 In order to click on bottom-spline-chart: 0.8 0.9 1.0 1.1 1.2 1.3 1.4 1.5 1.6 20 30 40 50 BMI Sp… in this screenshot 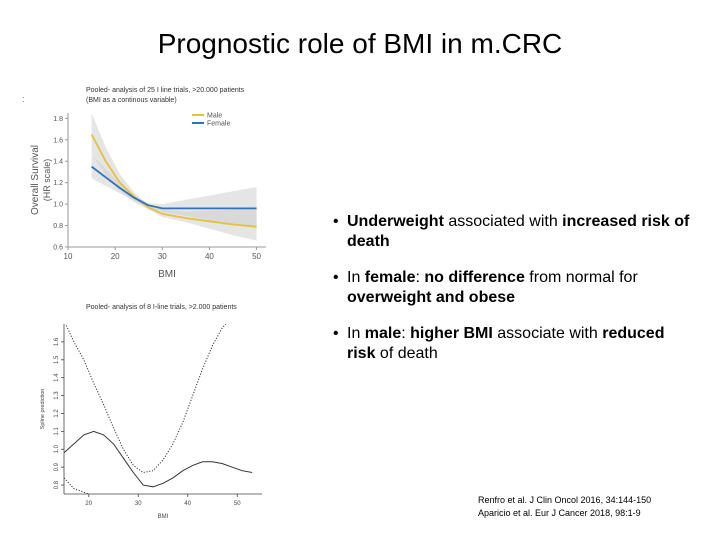, I will do `click(151, 422)`.